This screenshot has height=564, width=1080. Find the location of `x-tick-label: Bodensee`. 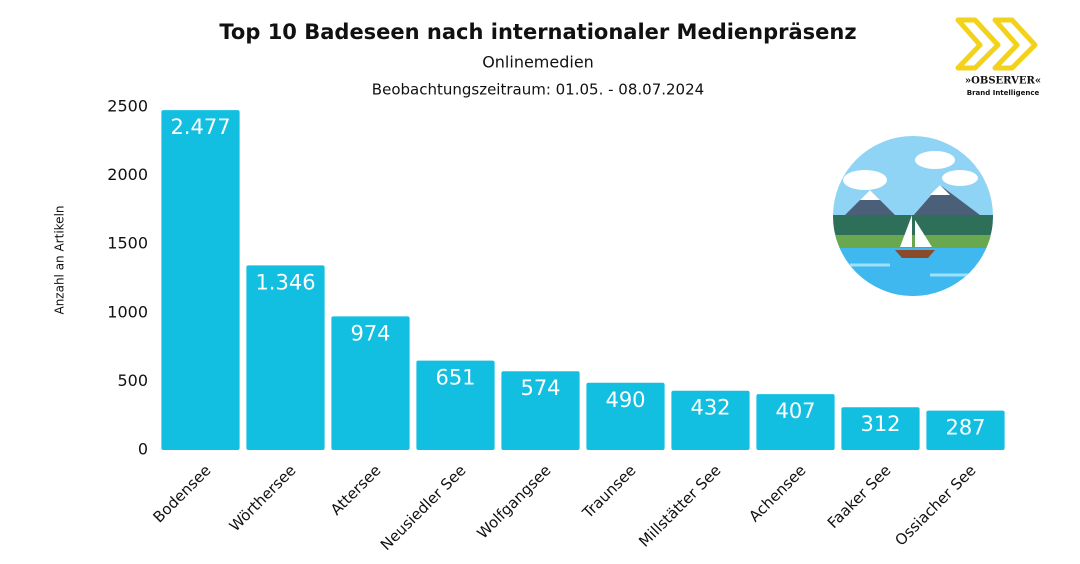

x-tick-label: Bodensee is located at coordinates (181, 493).